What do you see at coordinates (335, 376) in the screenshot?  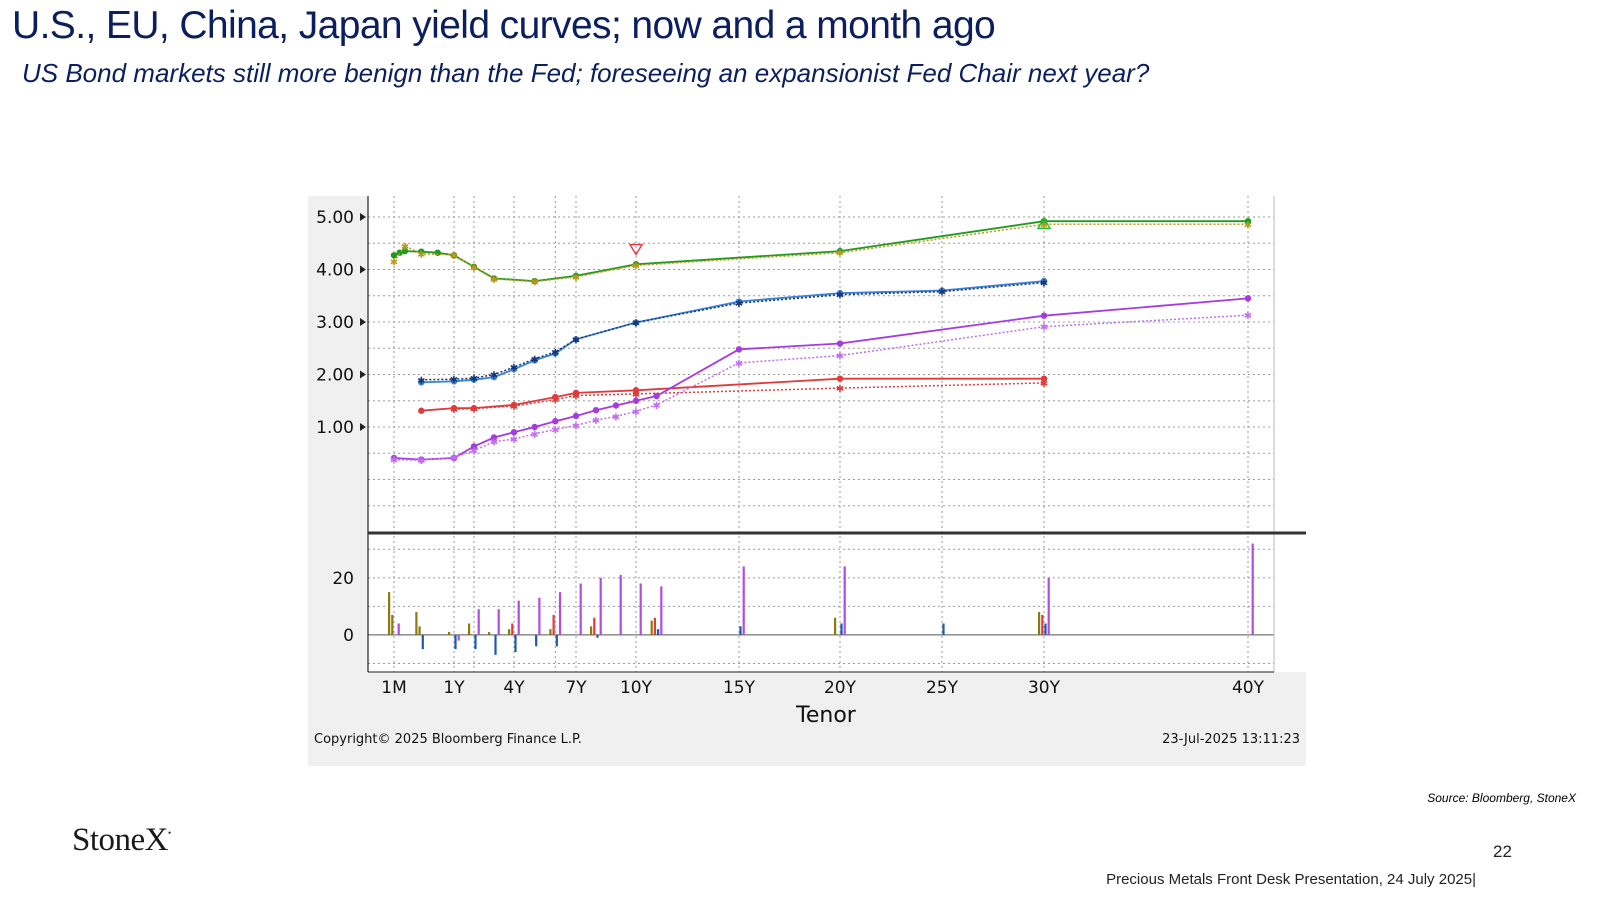 I see `upper-y-tick-label: 2.00` at bounding box center [335, 376].